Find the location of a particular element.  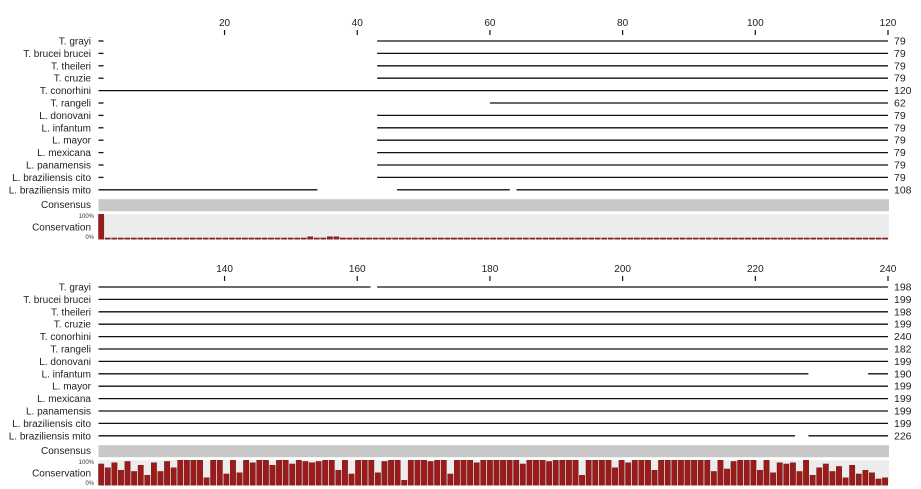

sequence-name: L. panamensis is located at coordinates (58, 166).